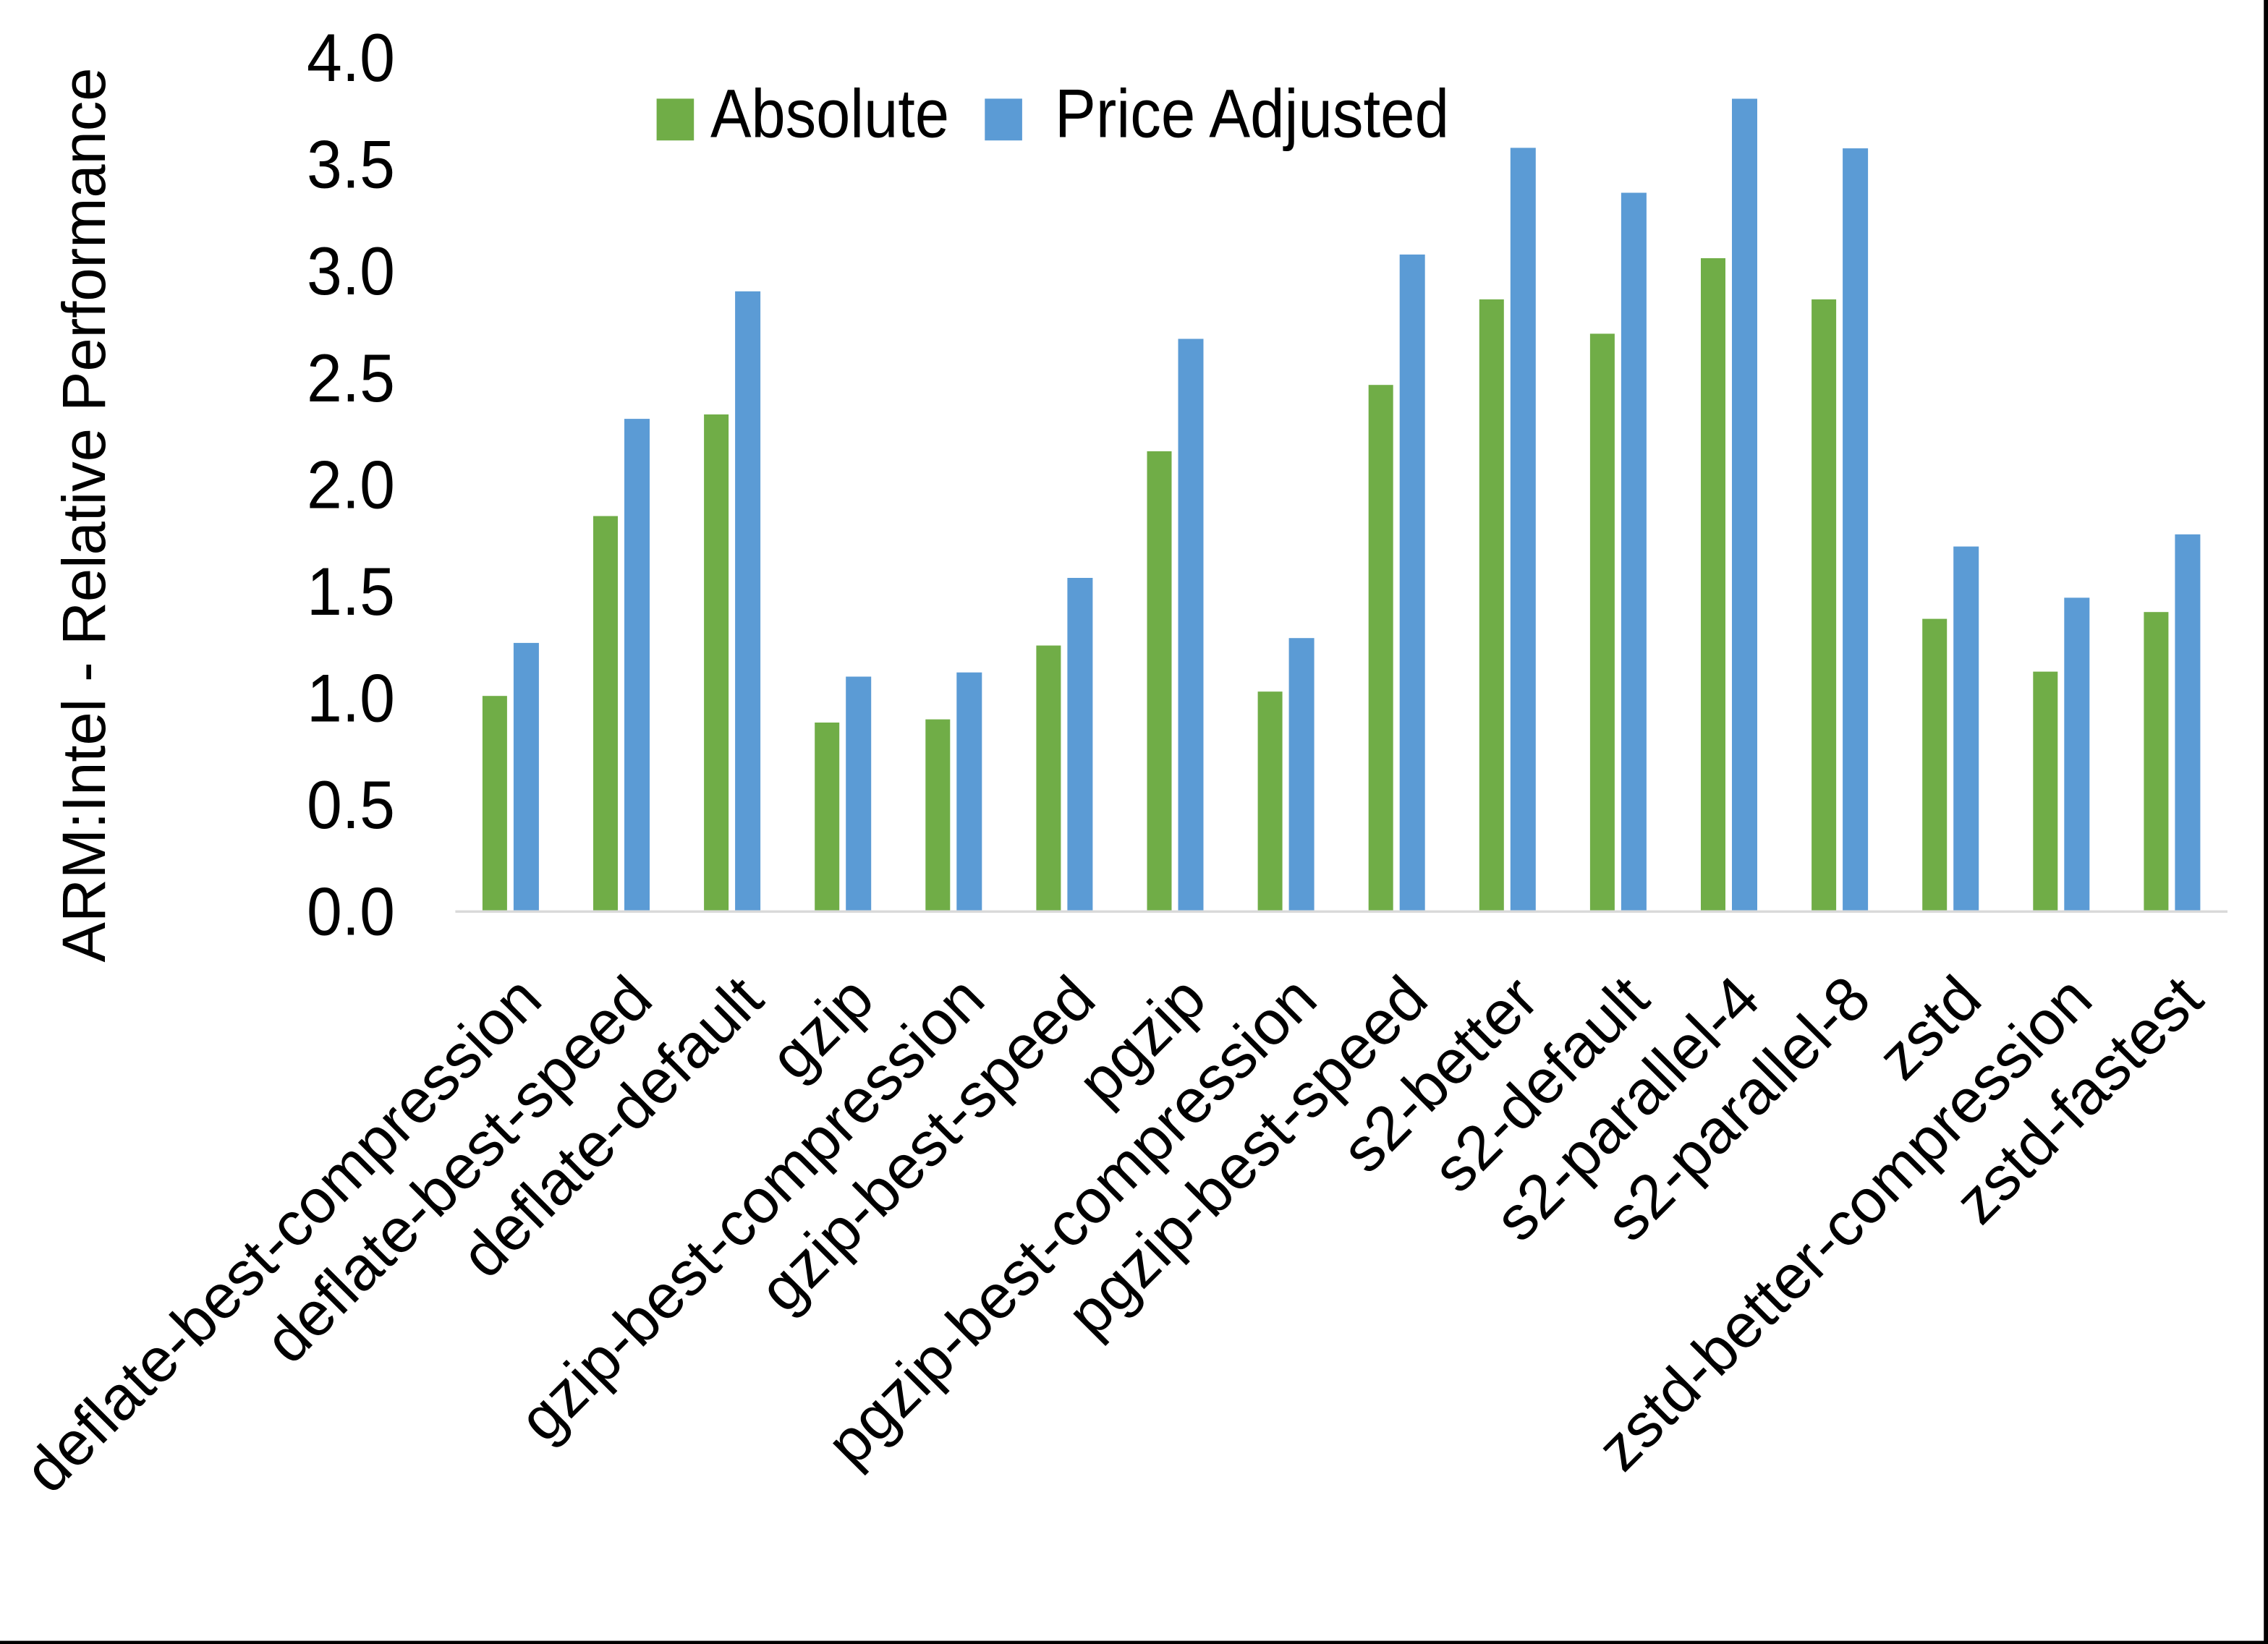  Describe the element at coordinates (829, 114) in the screenshot. I see `svg-text: Absolute` at that location.